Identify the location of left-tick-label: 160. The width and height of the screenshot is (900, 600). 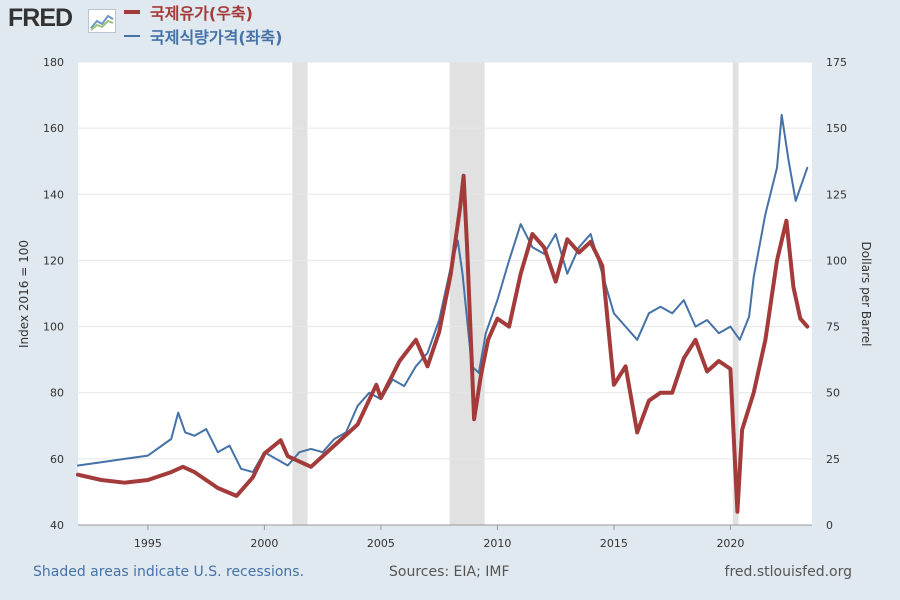
(53, 128).